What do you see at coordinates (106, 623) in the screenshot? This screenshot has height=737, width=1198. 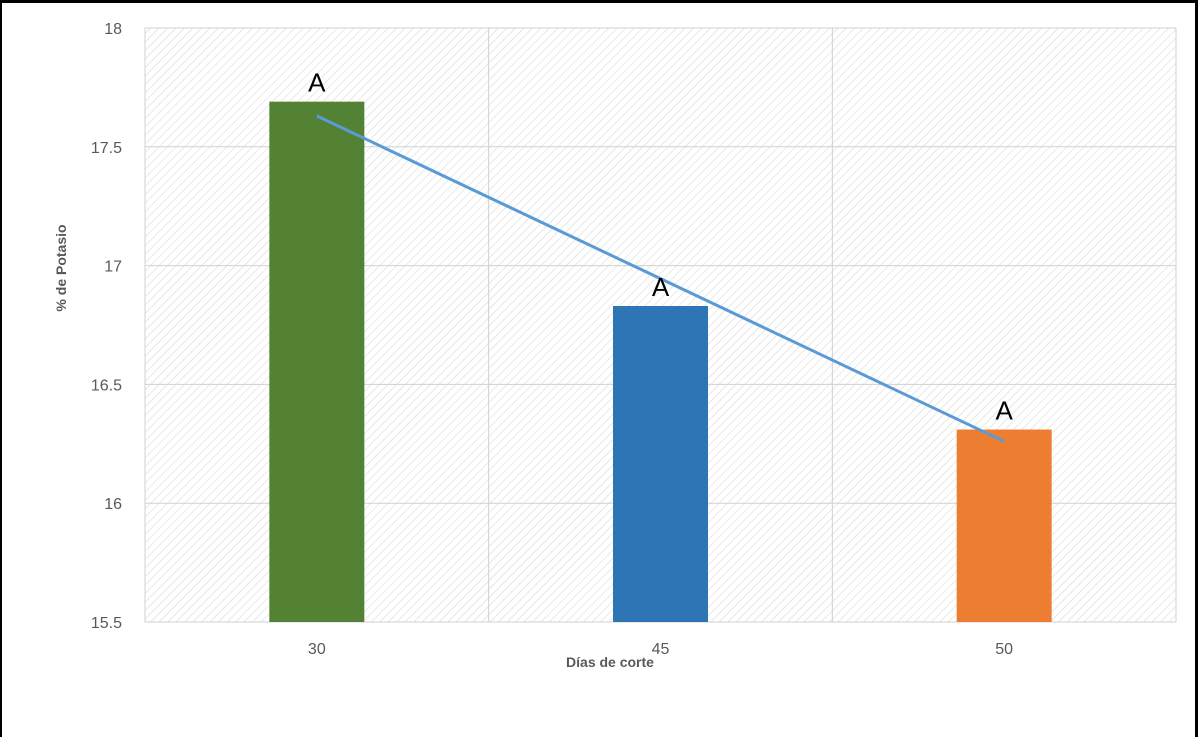 I see `y-tick-label: 15.5` at bounding box center [106, 623].